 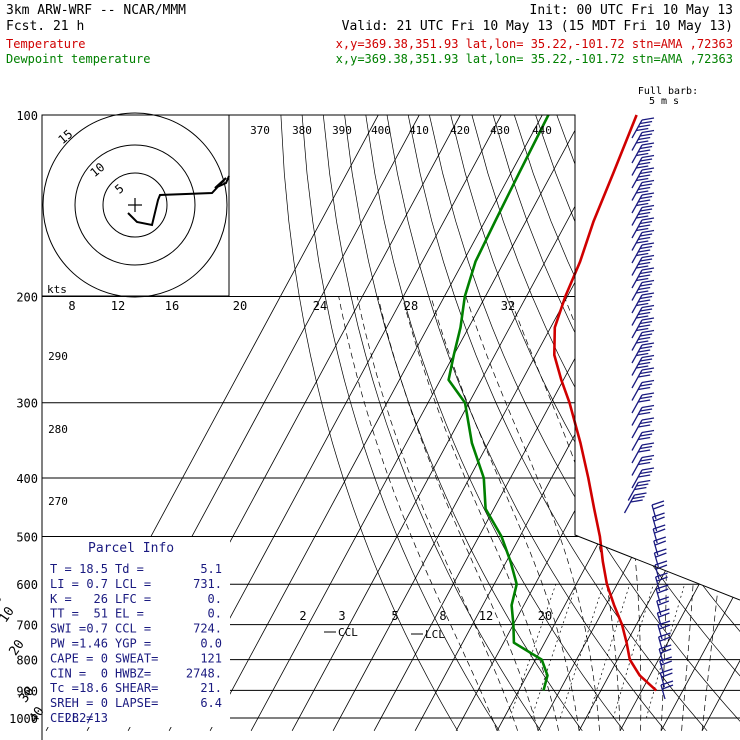 I want to click on parcel-key: Tc =, so click(x=64, y=688).